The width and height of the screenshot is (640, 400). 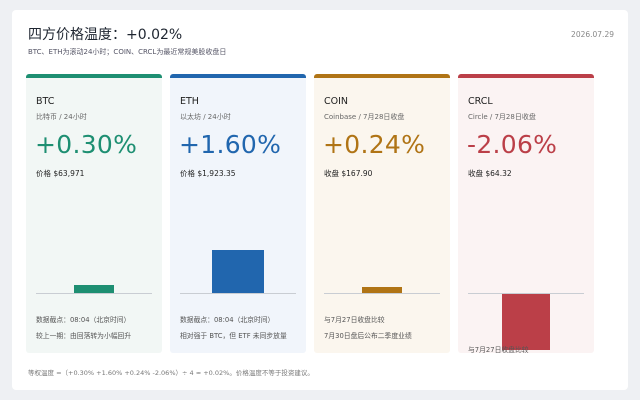 I want to click on card-note-2: 相对强于 BTC，但 ETF 未同步放量, so click(x=233, y=336).